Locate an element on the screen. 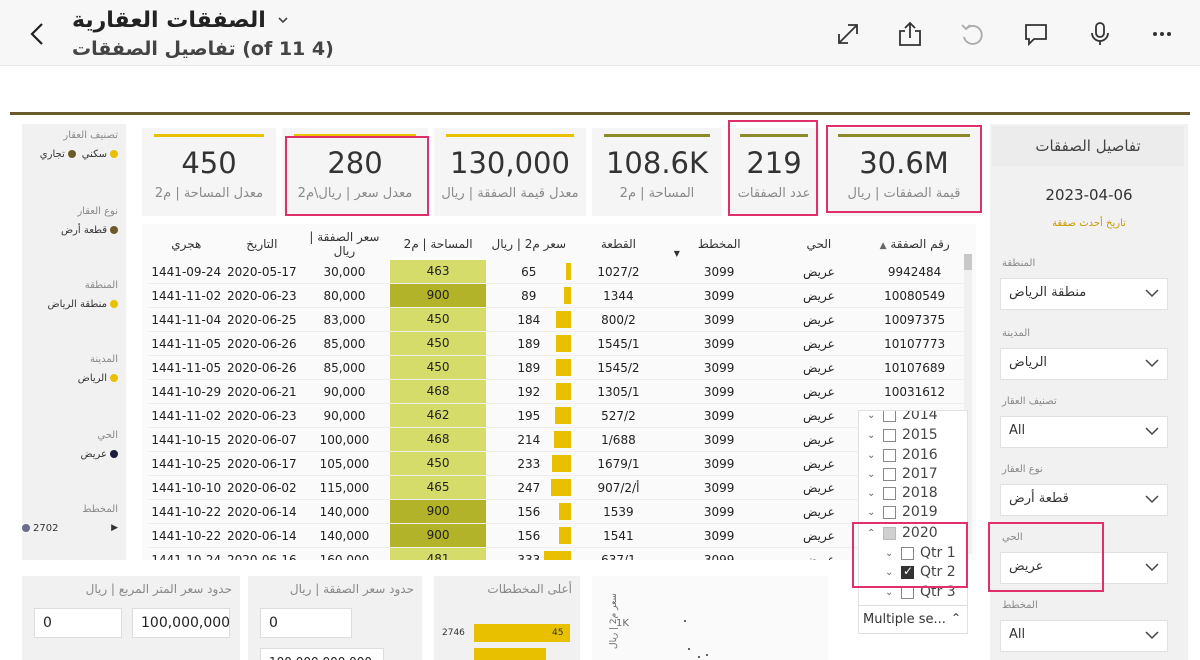 The image size is (1200, 660). col-header-hijri: هجري is located at coordinates (186, 244).